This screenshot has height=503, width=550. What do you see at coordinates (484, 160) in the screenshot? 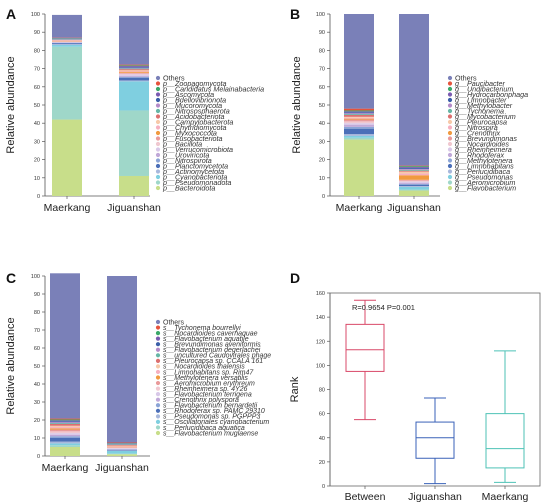
I see `legend-label: g__Methylotenera` at bounding box center [484, 160].